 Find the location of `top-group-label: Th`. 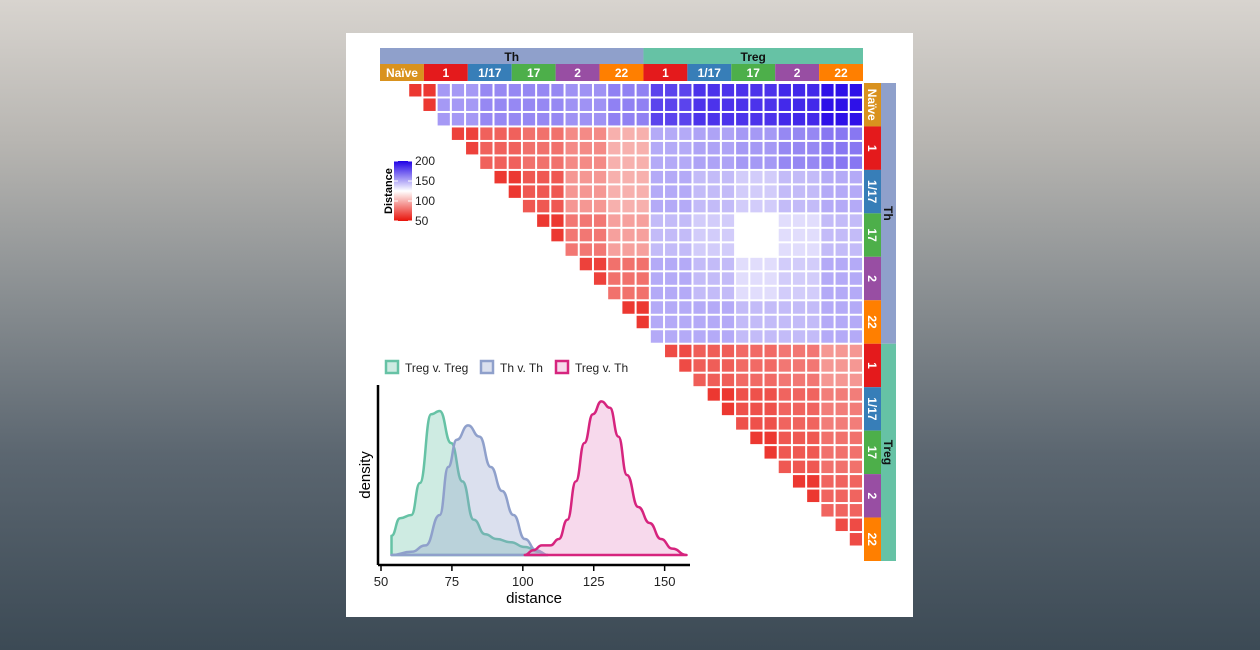

top-group-label: Th is located at coordinates (511, 57).